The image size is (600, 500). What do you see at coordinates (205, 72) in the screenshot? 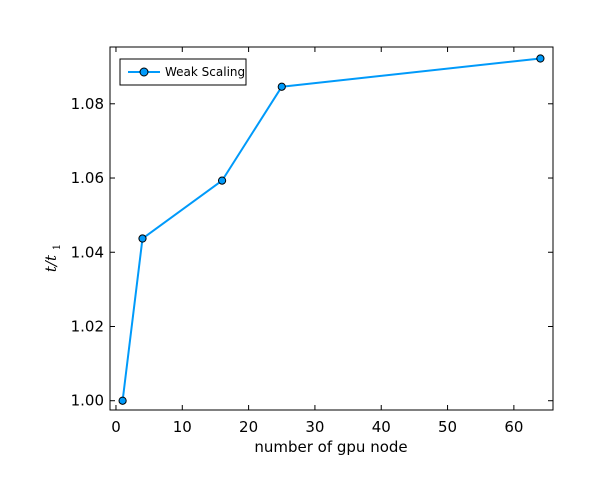
I see `legend-label: Weak Scaling` at bounding box center [205, 72].